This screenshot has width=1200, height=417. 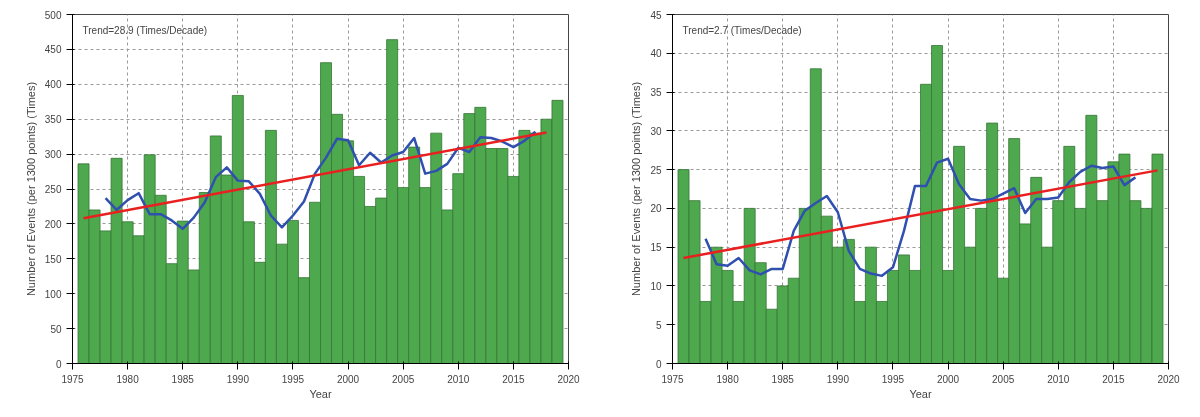 What do you see at coordinates (656, 15) in the screenshot?
I see `y-tick-label: 45` at bounding box center [656, 15].